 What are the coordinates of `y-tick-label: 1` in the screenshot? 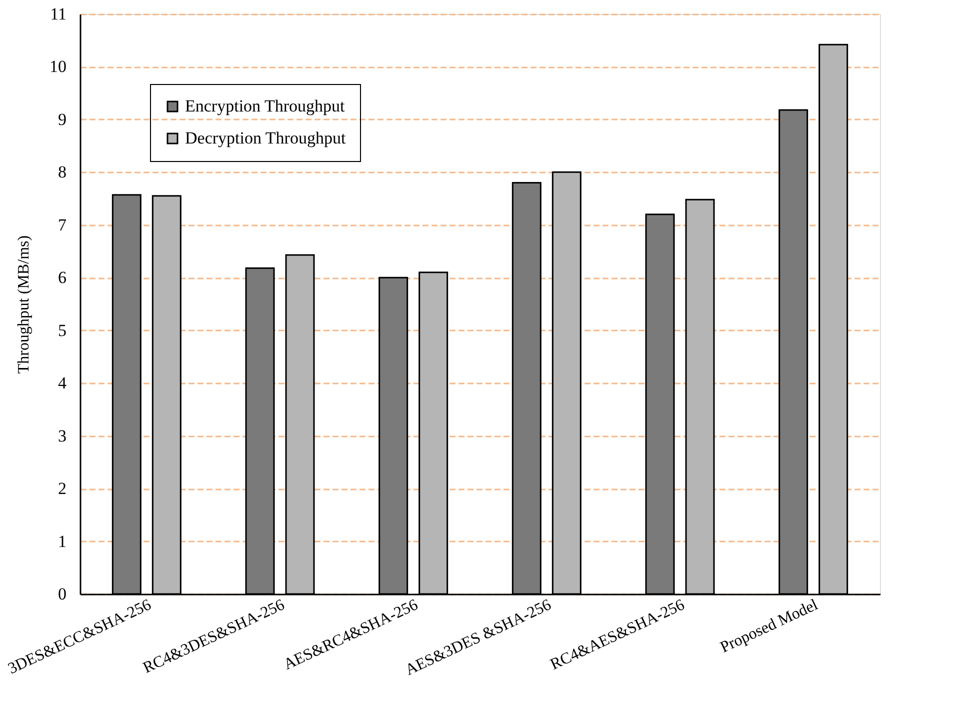 It's located at (62, 541).